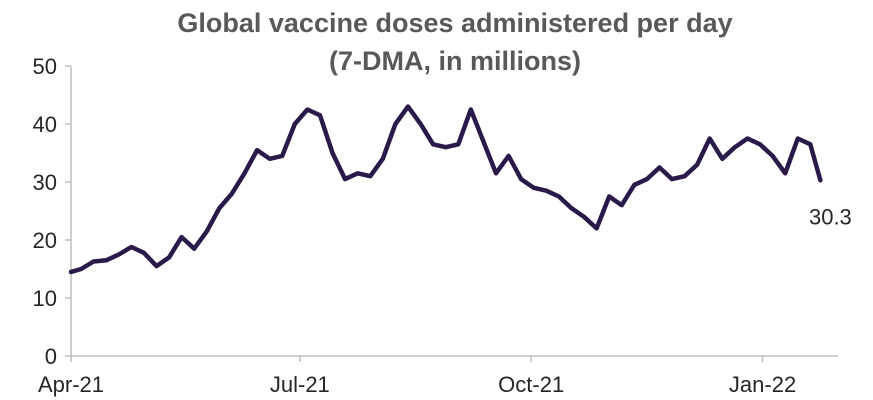 The image size is (873, 400). What do you see at coordinates (51, 356) in the screenshot?
I see `y-tick-label: 0` at bounding box center [51, 356].